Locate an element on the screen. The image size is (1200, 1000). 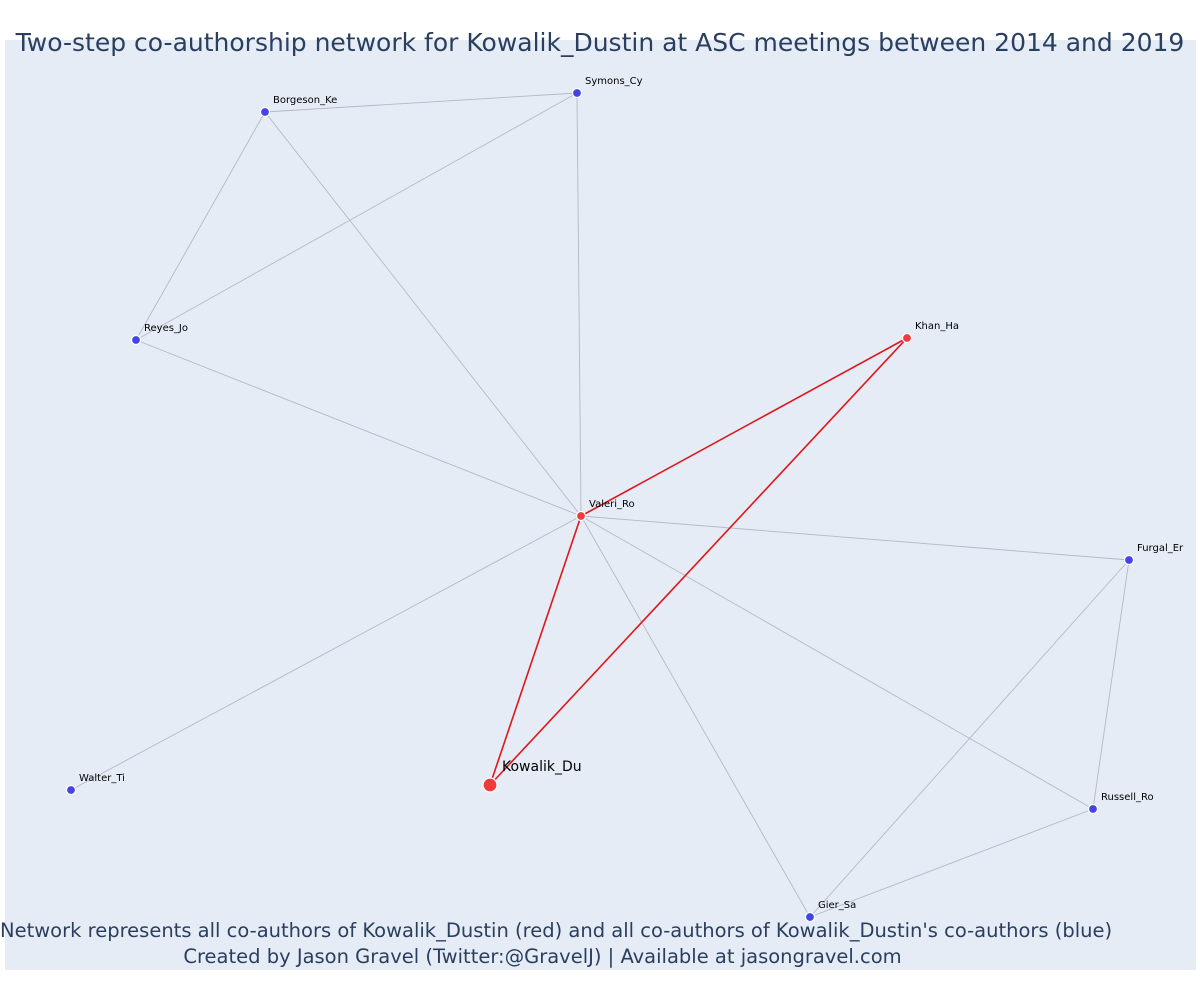
node-label-Khan_Ha: Khan_Ha is located at coordinates (937, 326).